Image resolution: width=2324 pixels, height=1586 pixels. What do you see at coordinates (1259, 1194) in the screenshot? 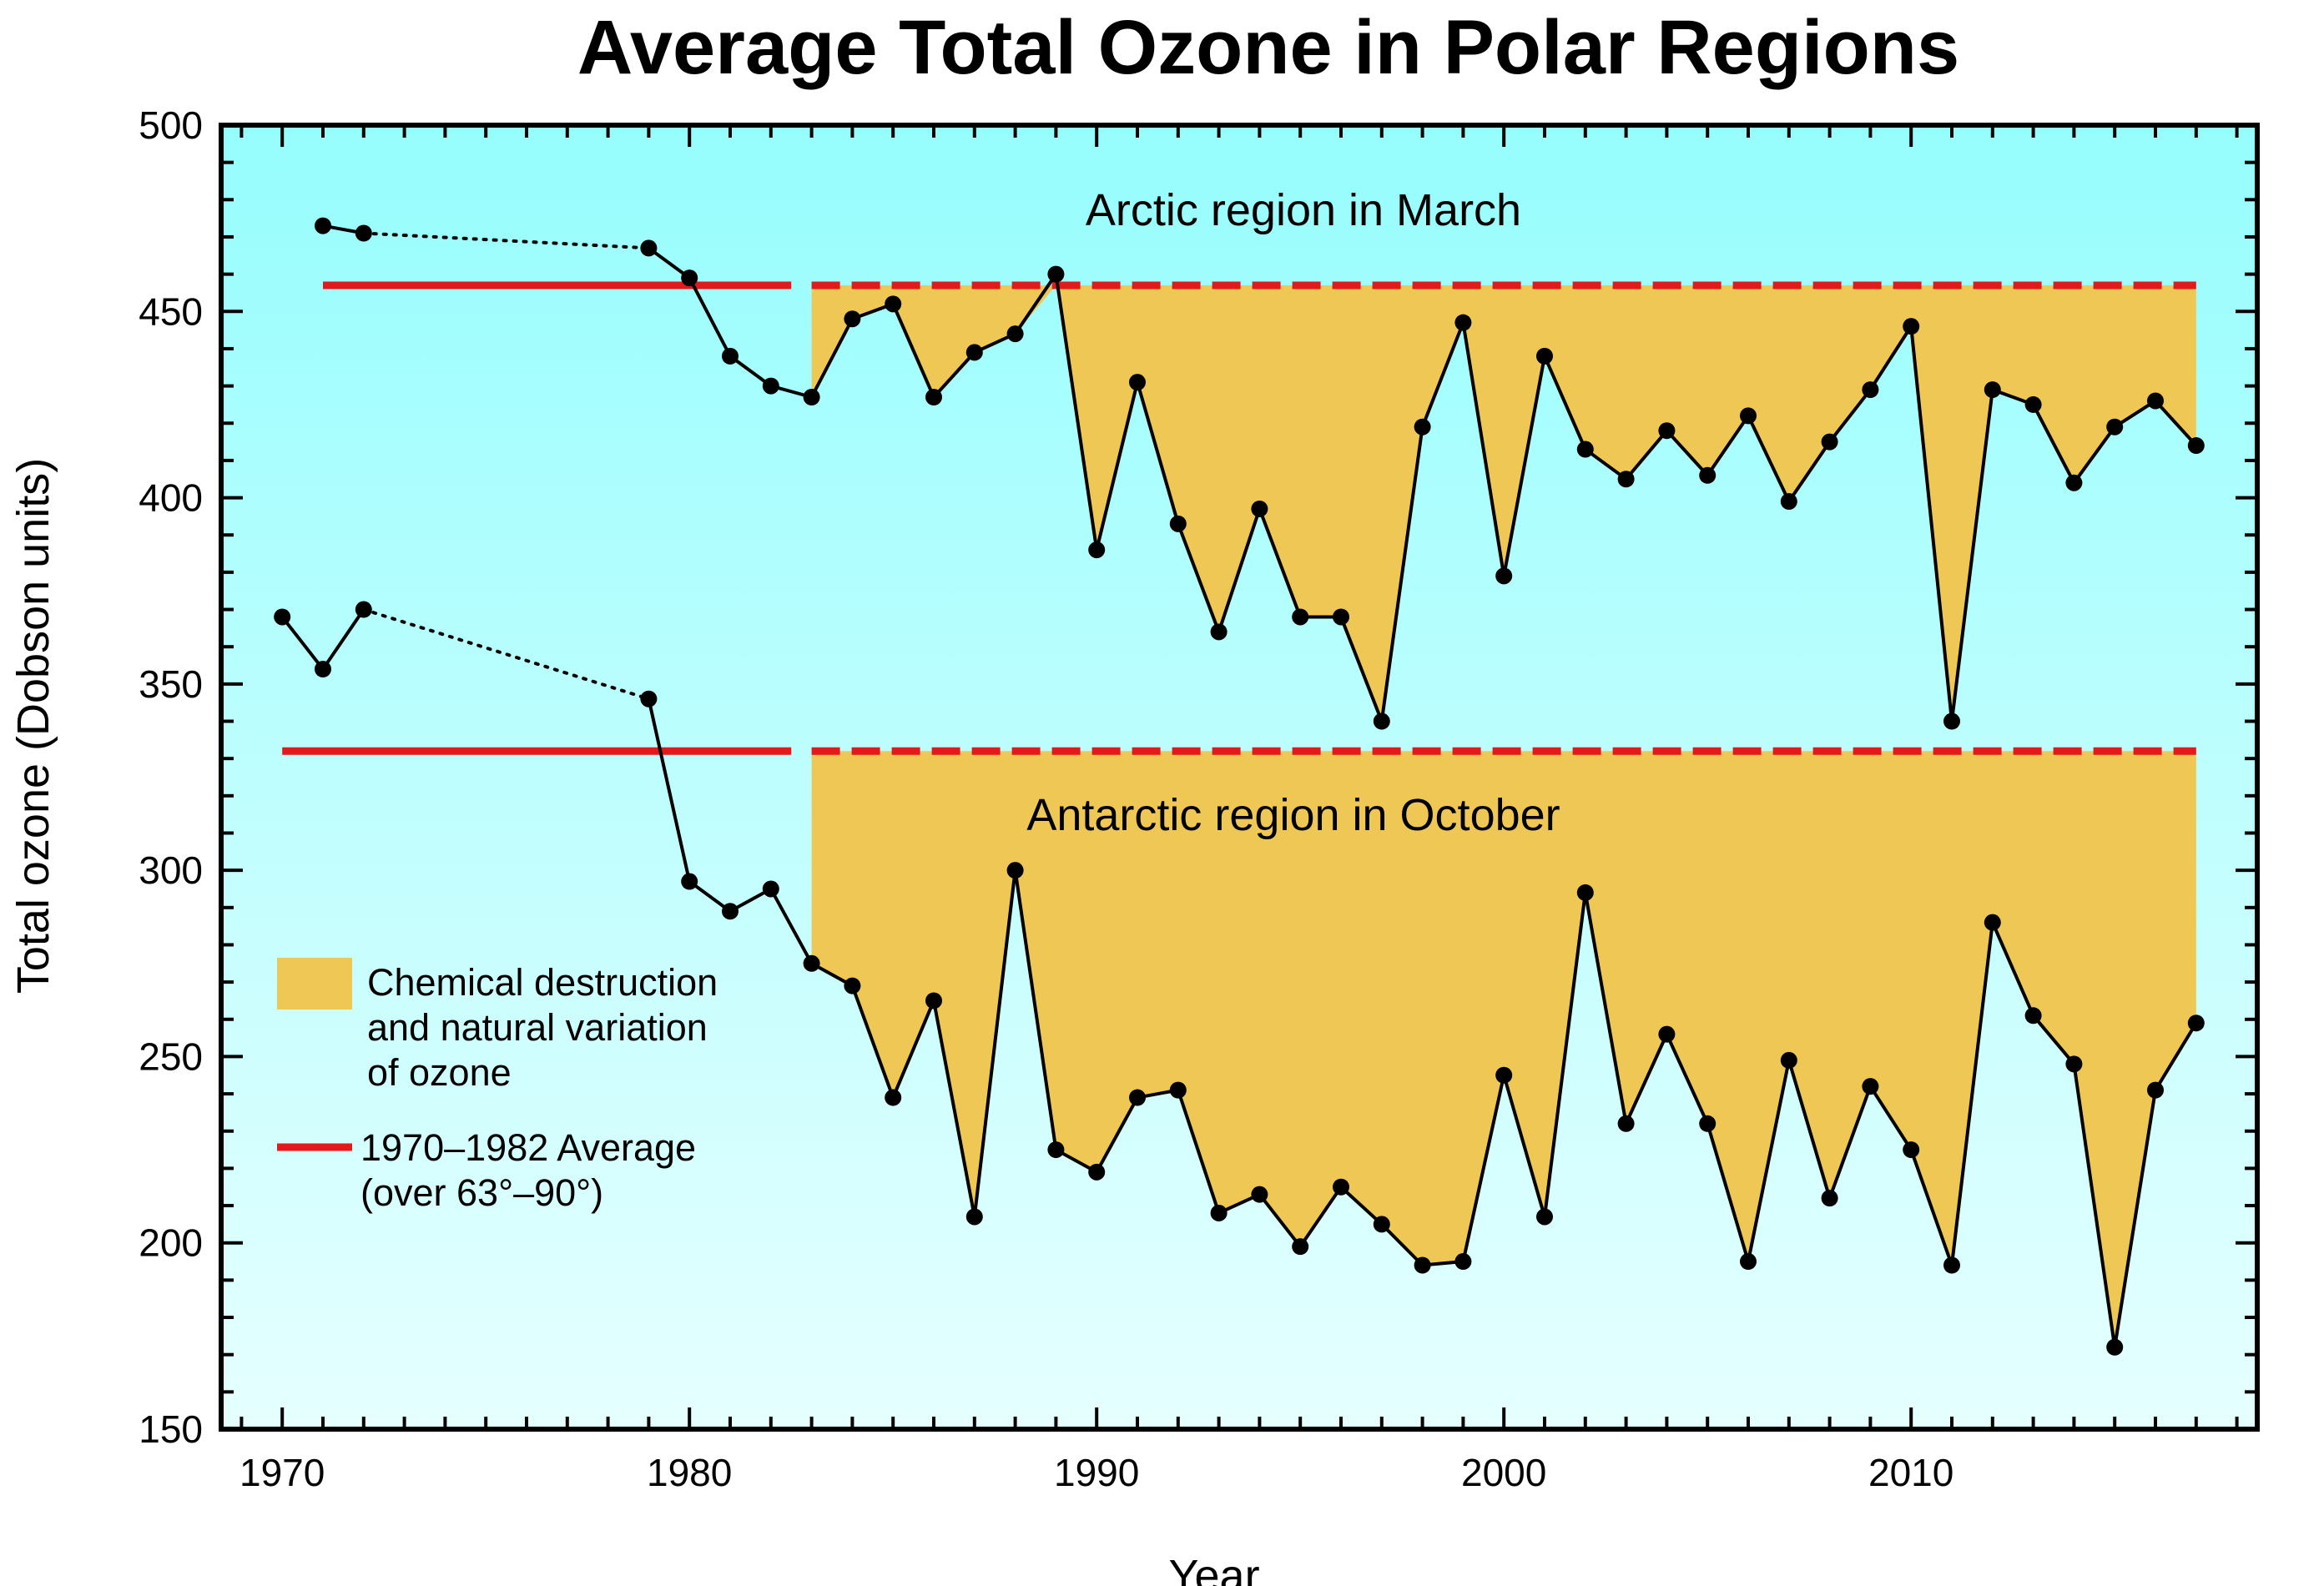
I see `antarctic-point-1994` at bounding box center [1259, 1194].